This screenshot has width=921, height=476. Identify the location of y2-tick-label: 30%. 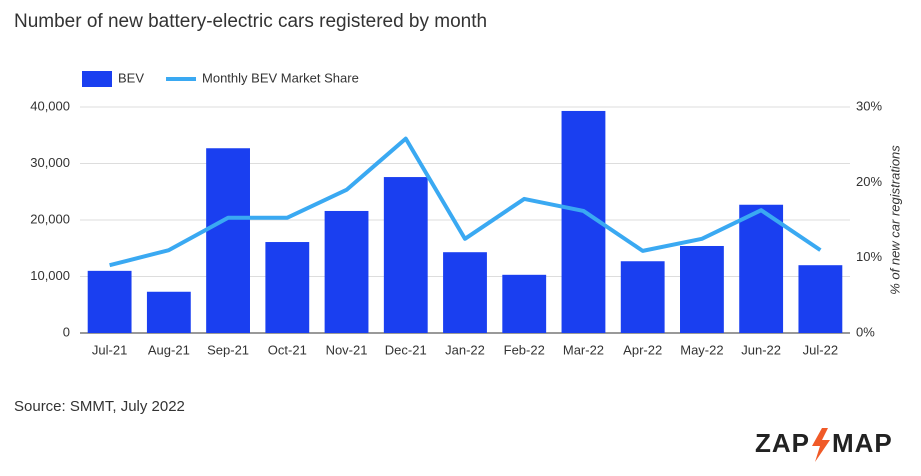
(869, 105).